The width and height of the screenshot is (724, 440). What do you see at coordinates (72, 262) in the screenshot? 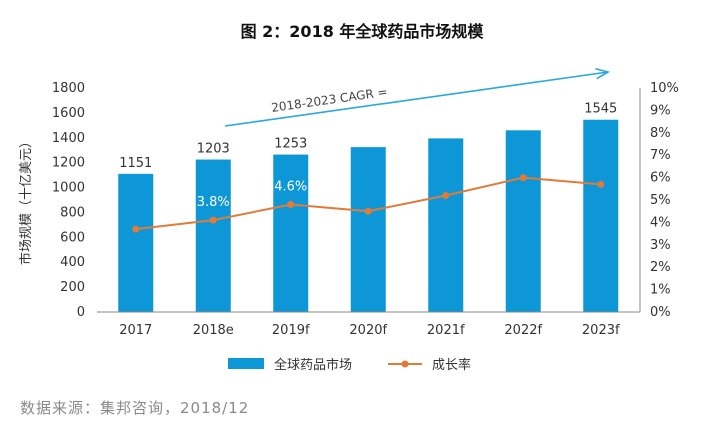
I see `y-tick-label: 400` at bounding box center [72, 262].